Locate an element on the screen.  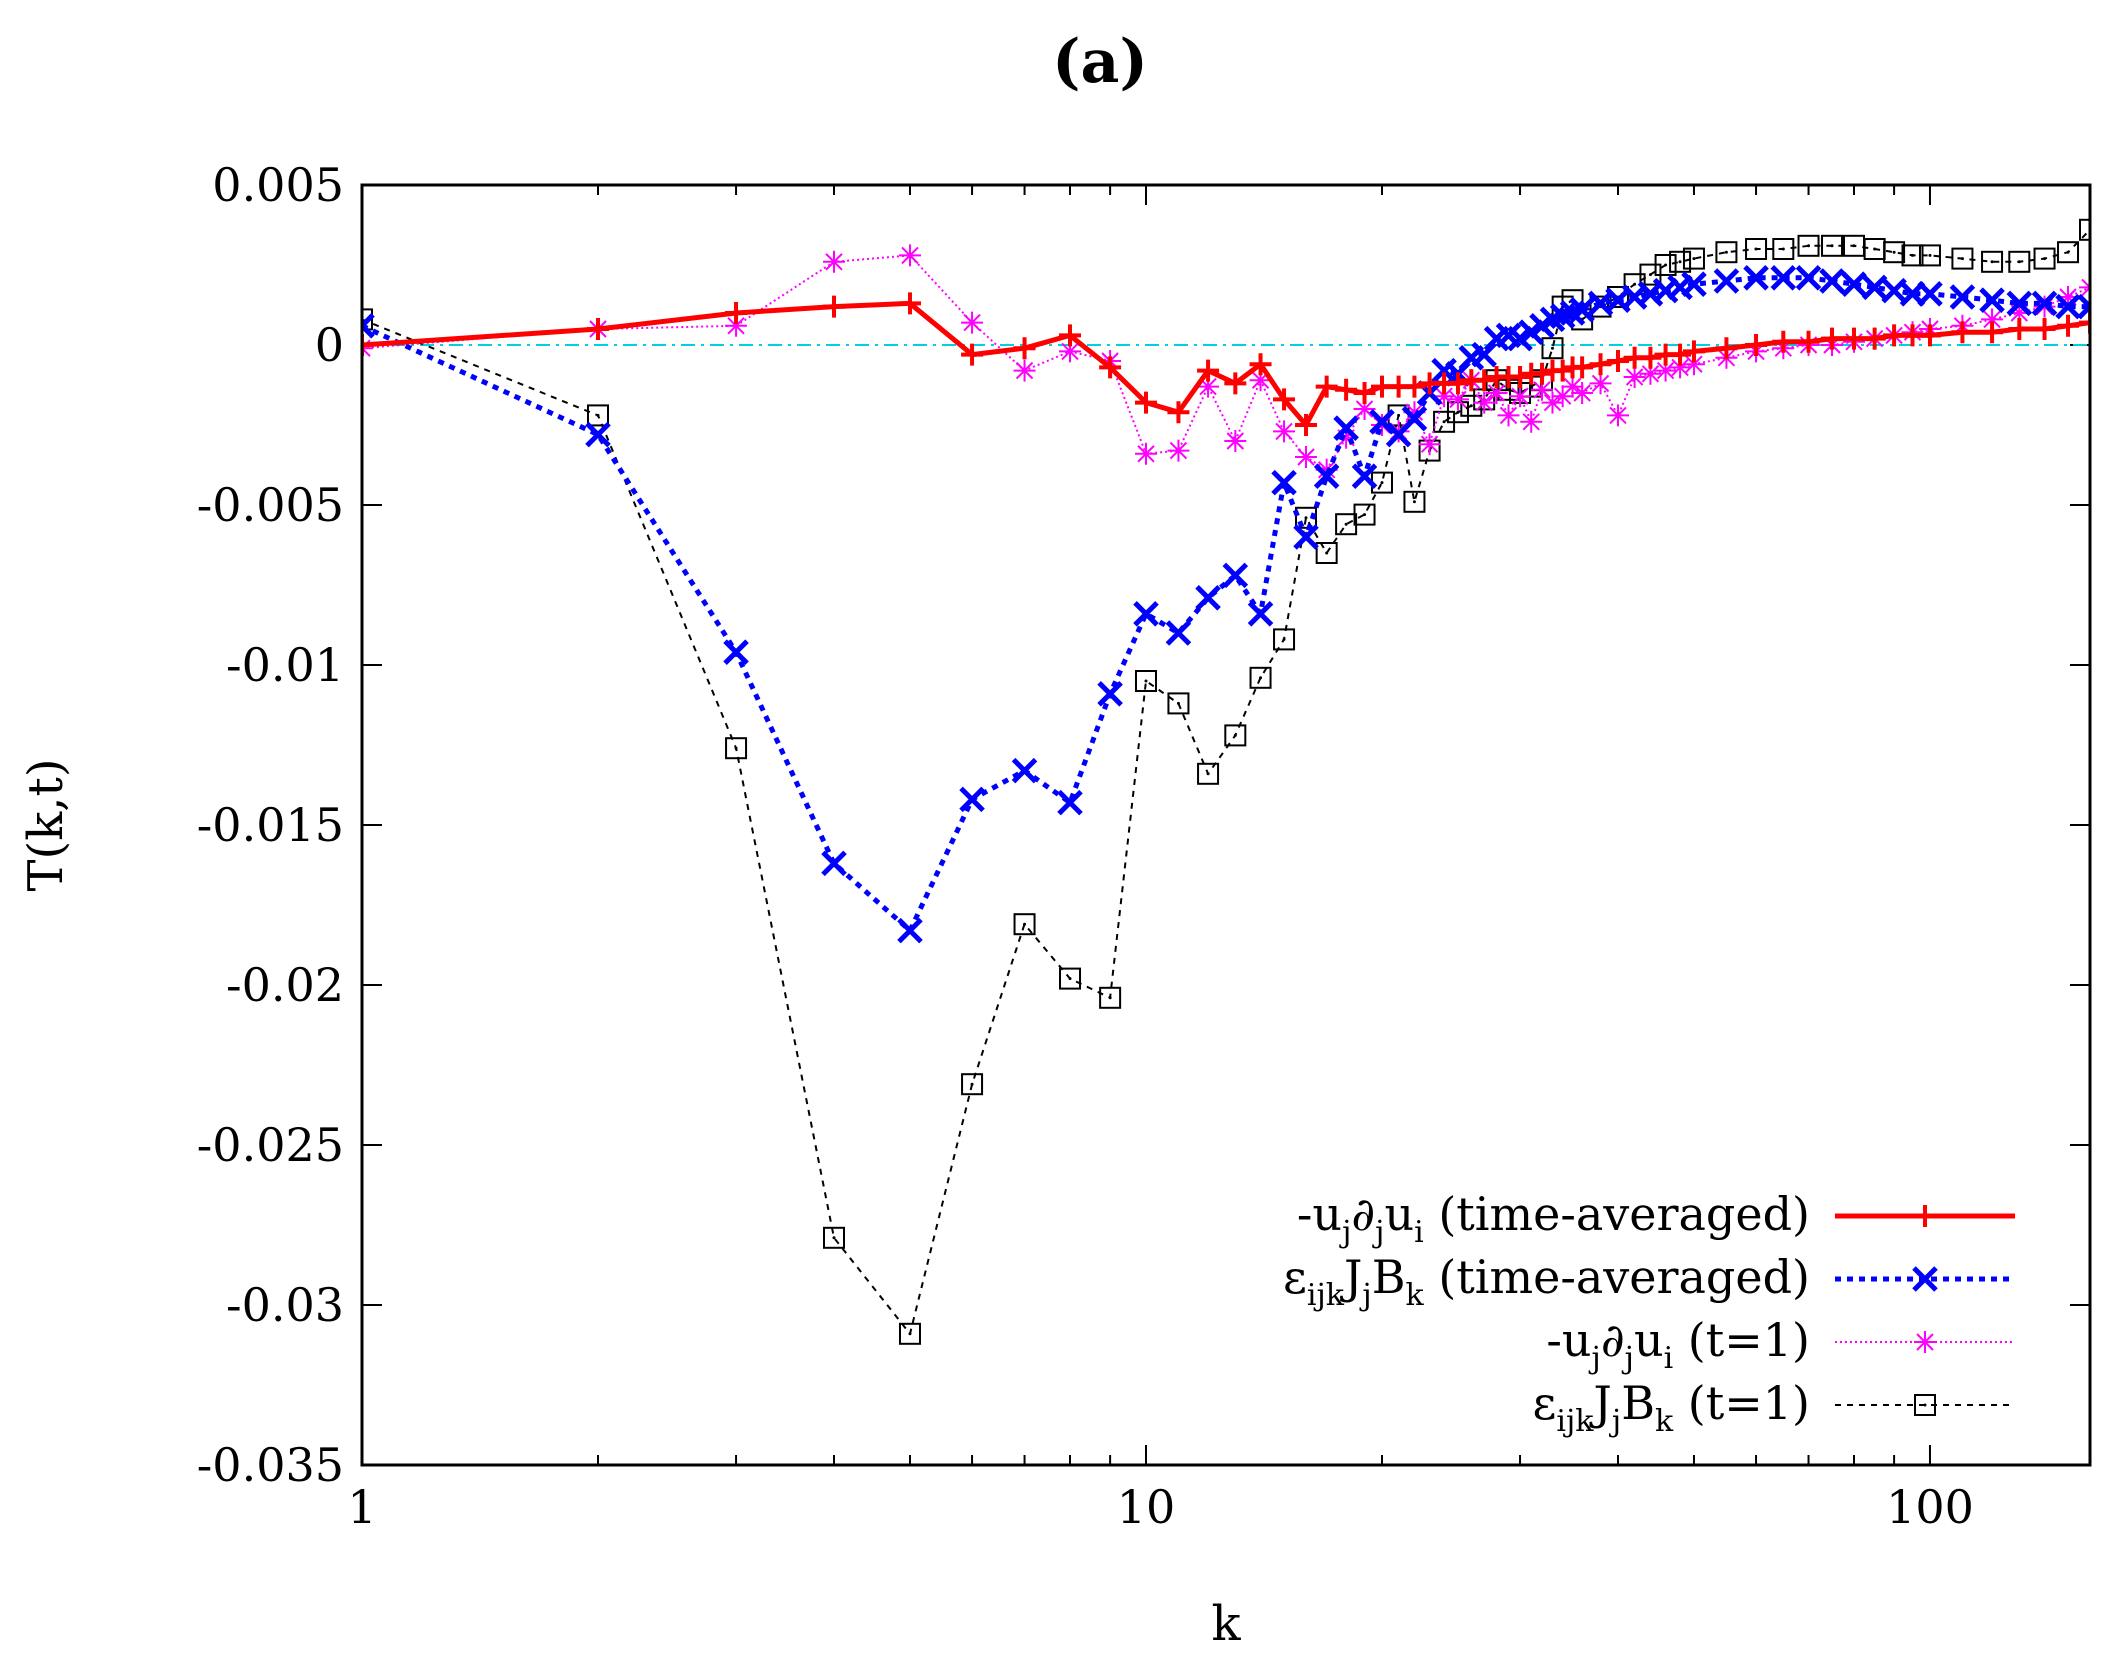
legend-label: -uj∂jui (t=1) is located at coordinates (1678, 1344).